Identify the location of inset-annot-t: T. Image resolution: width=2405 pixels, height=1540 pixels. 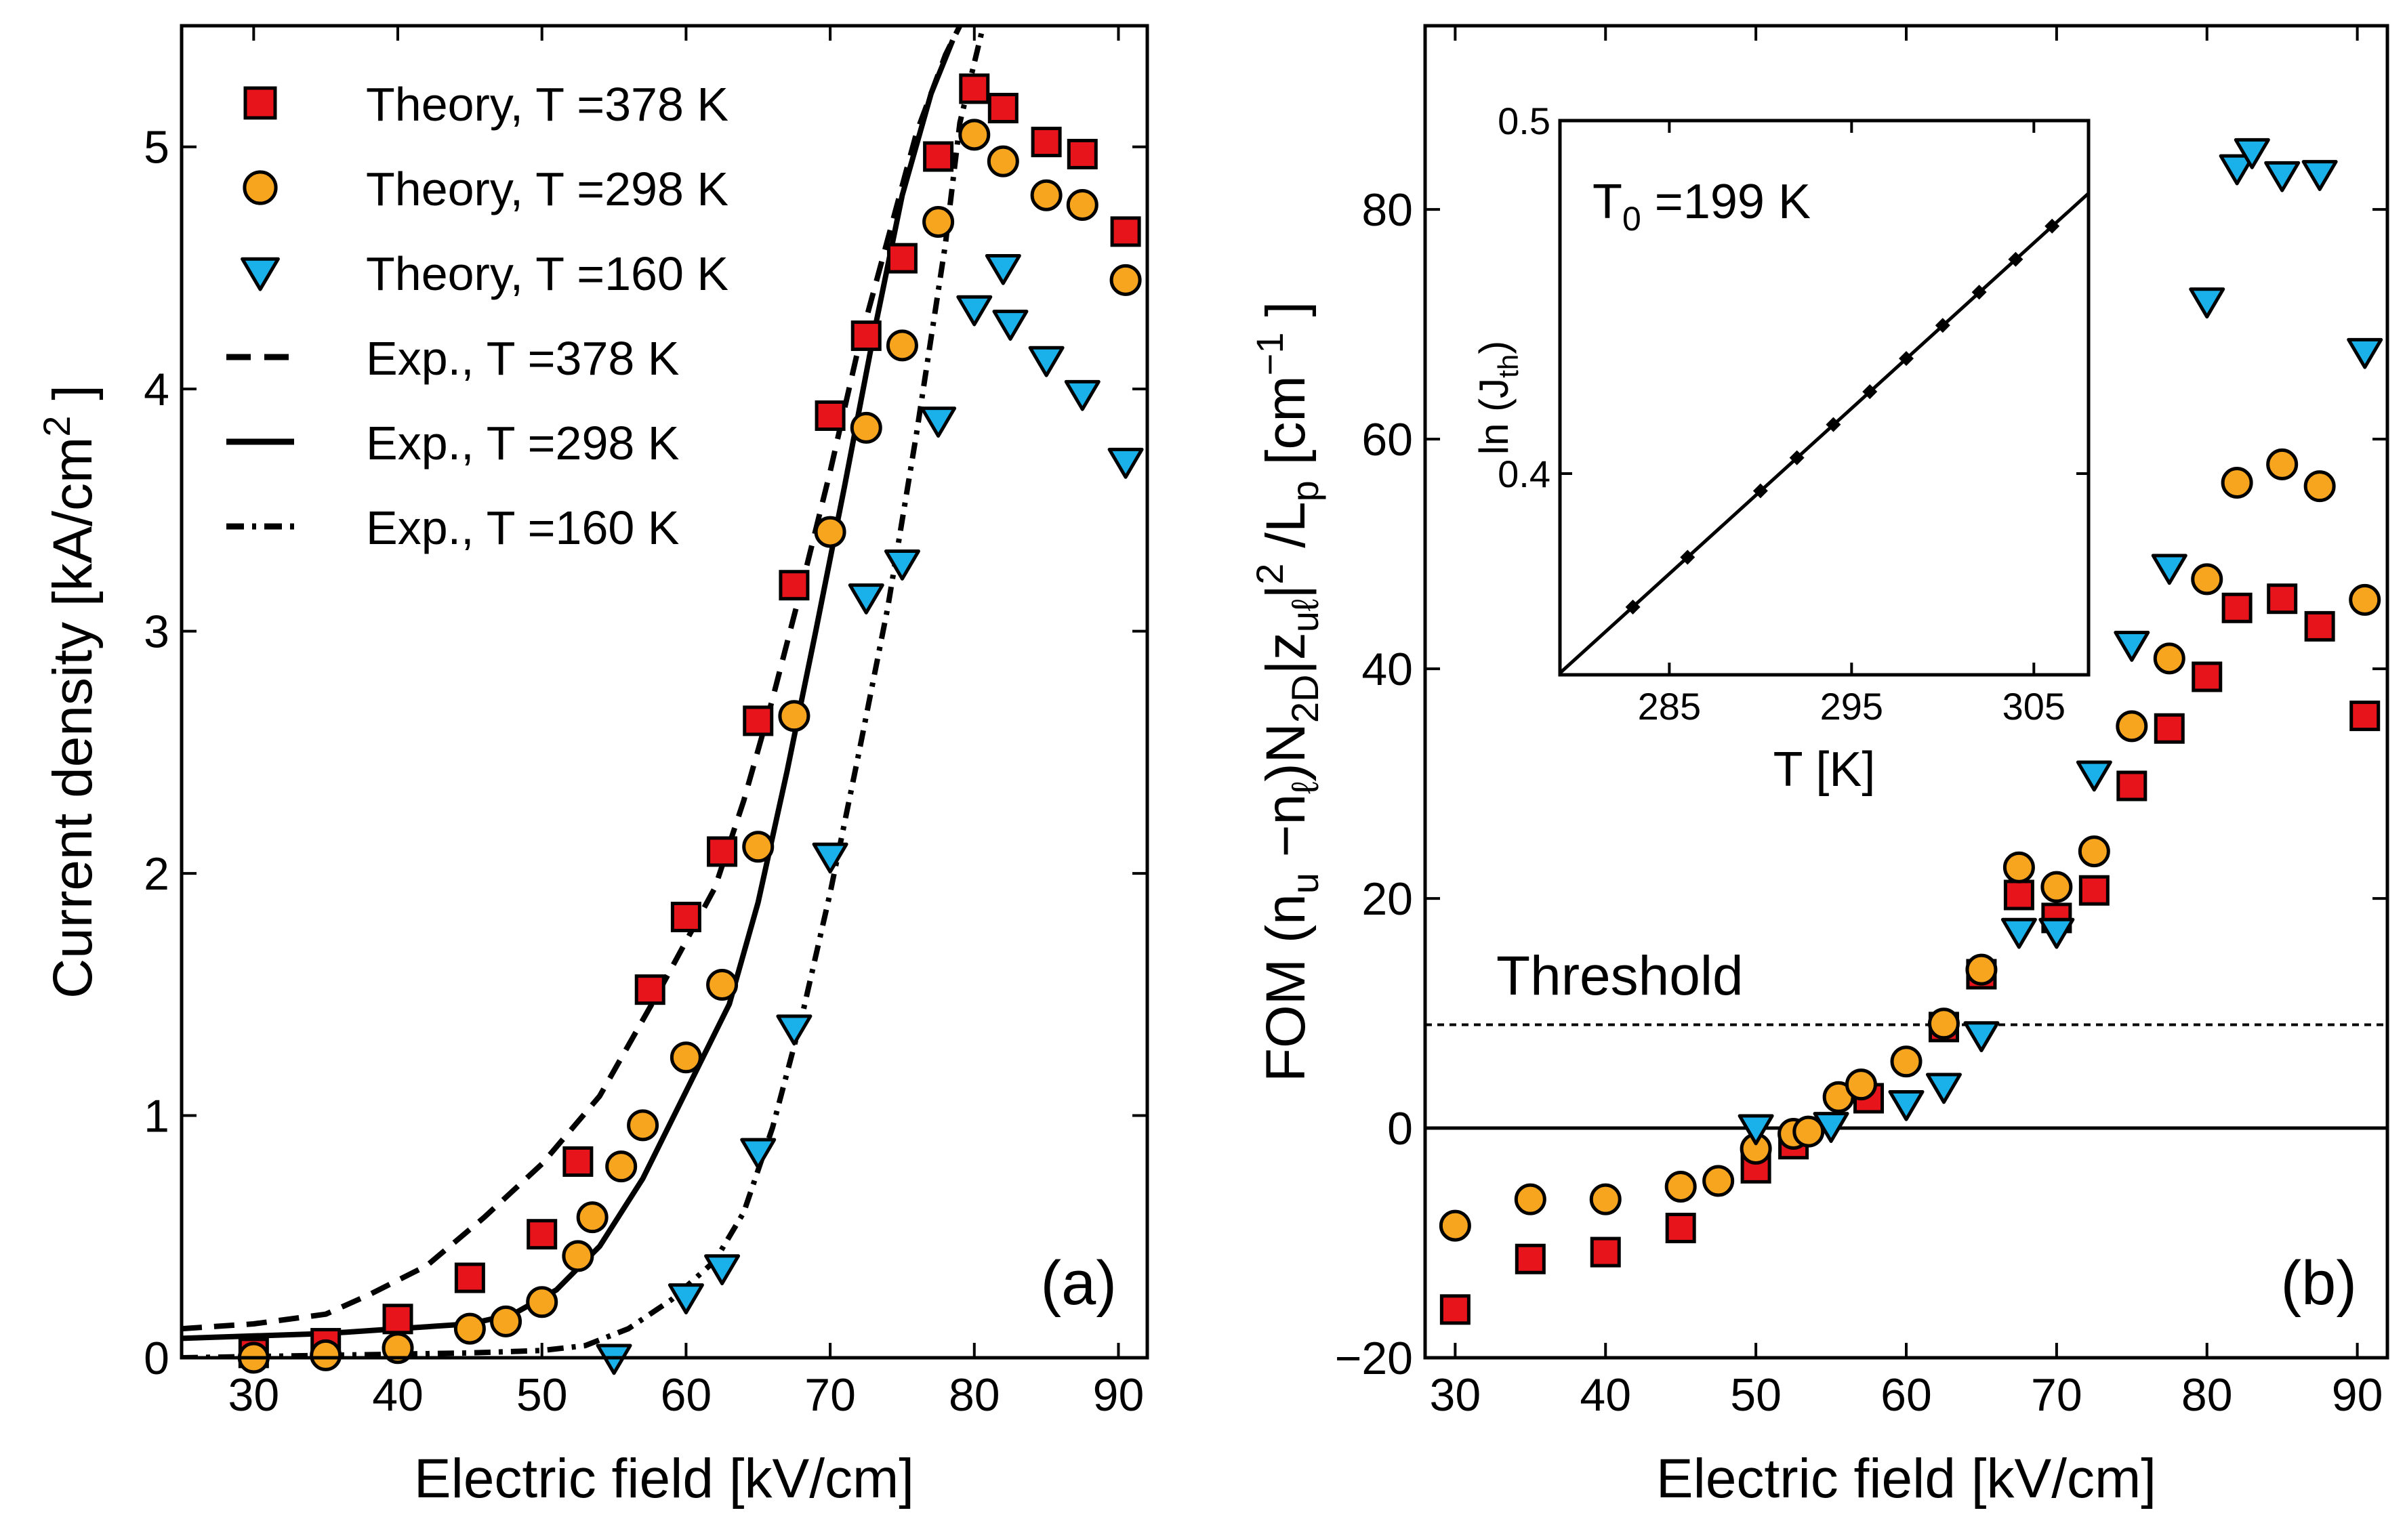
(1607, 202).